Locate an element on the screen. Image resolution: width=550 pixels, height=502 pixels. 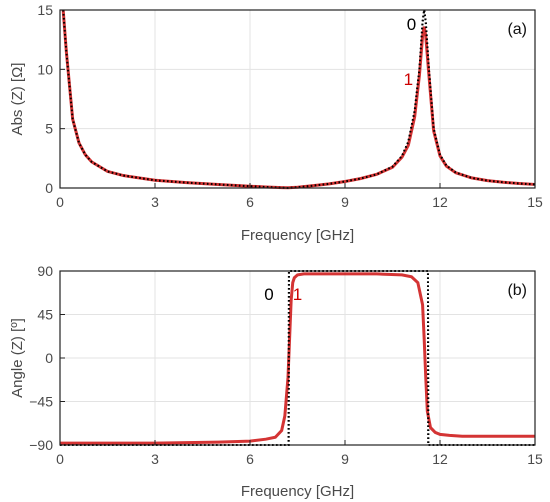
a-ytick-label-15: 15 is located at coordinates (45, 10).